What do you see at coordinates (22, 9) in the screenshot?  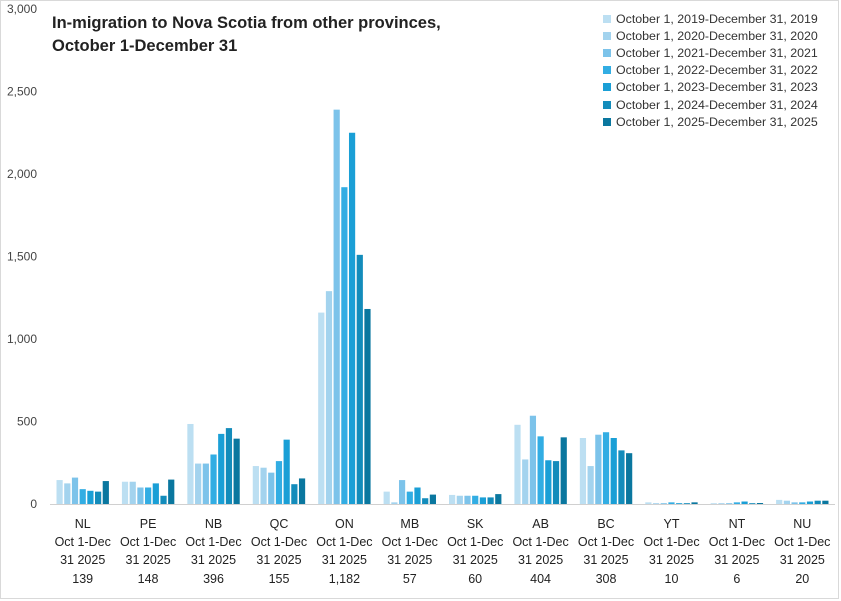 I see `y-tick-label: 3,000` at bounding box center [22, 9].